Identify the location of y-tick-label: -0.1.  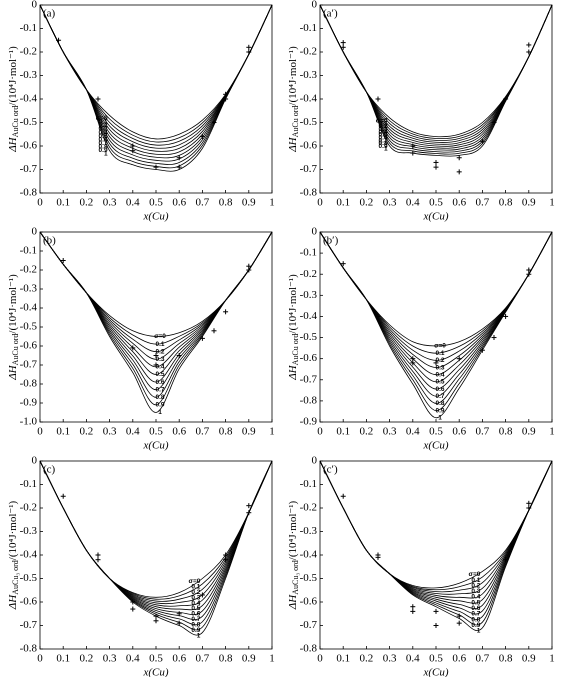
(28, 484).